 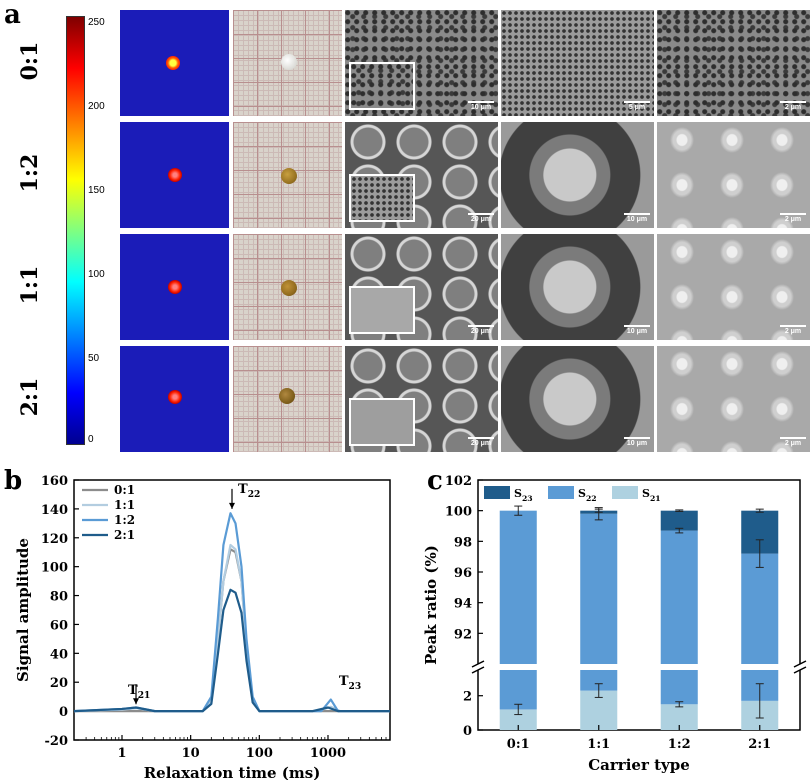 I want to click on y-axis-label: Signal amplitude, so click(x=23, y=610).